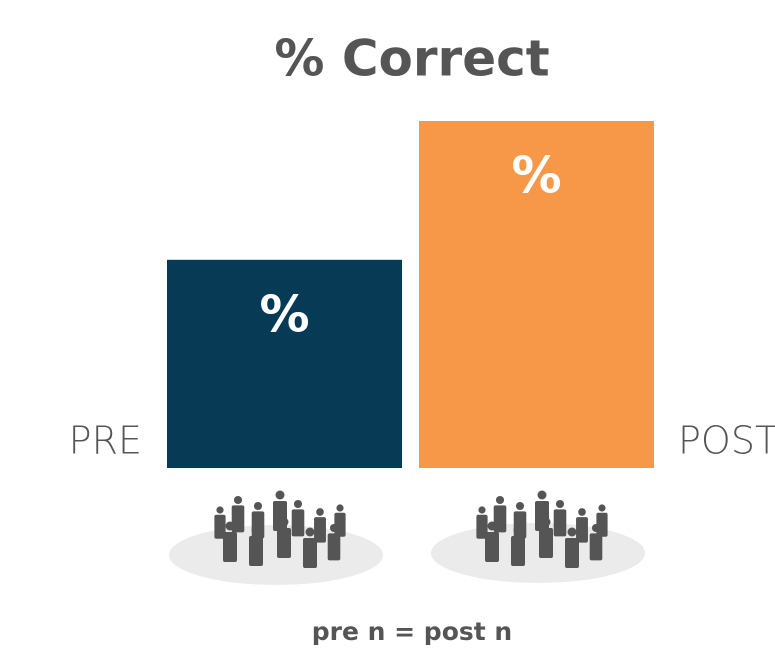  I want to click on footnote: pre n = post n, so click(412, 631).